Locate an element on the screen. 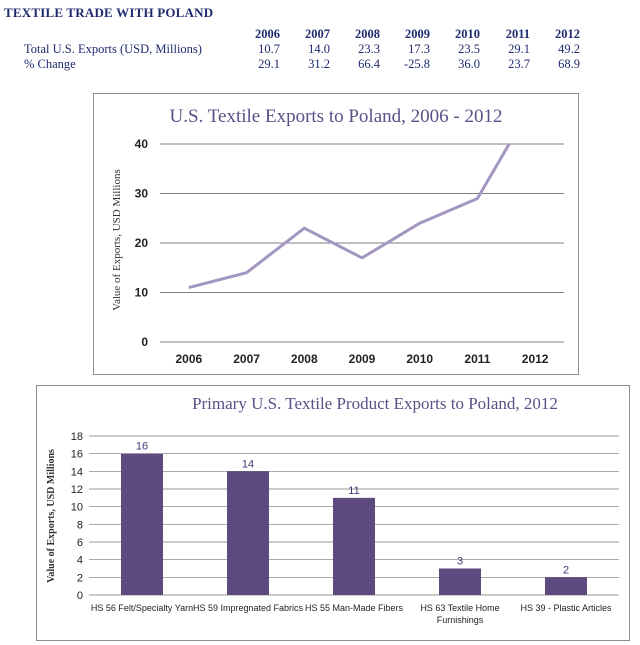 This screenshot has width=640, height=645. row-label: % Change is located at coordinates (50, 64).